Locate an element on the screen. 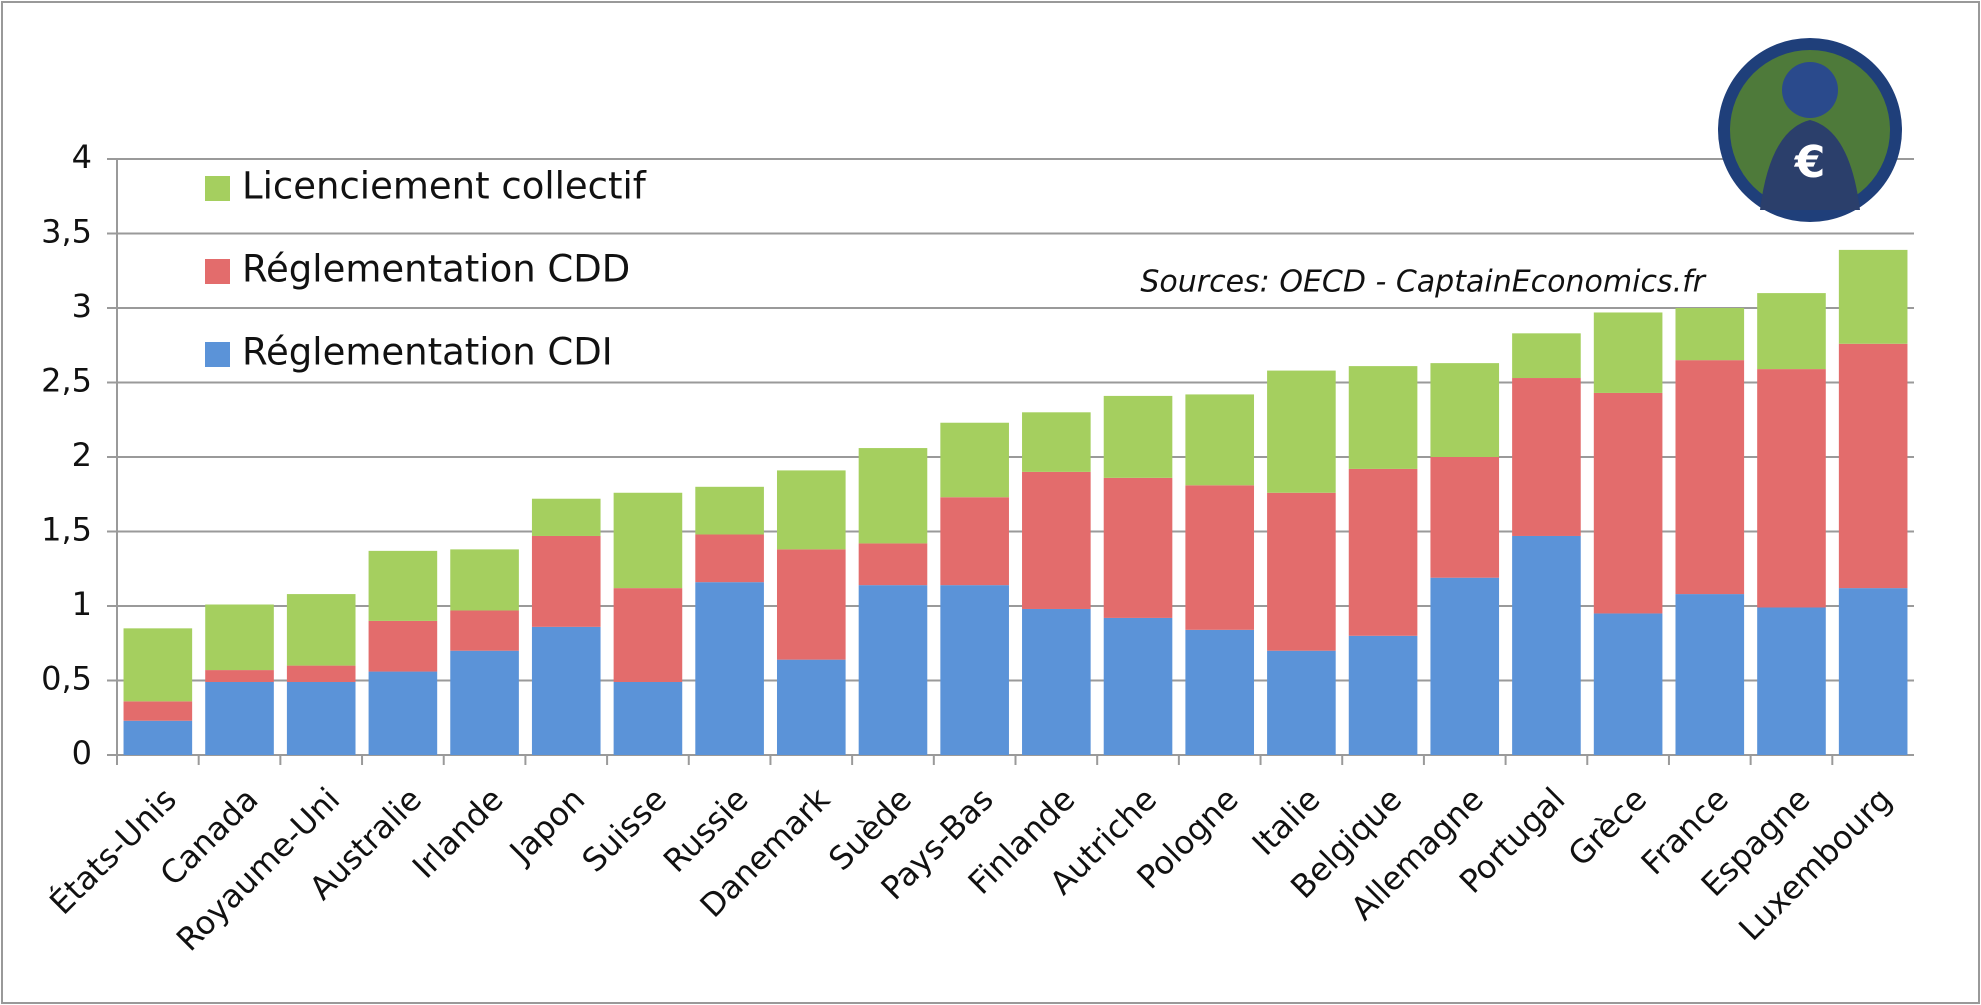  logo-symbol: € is located at coordinates (1810, 162).